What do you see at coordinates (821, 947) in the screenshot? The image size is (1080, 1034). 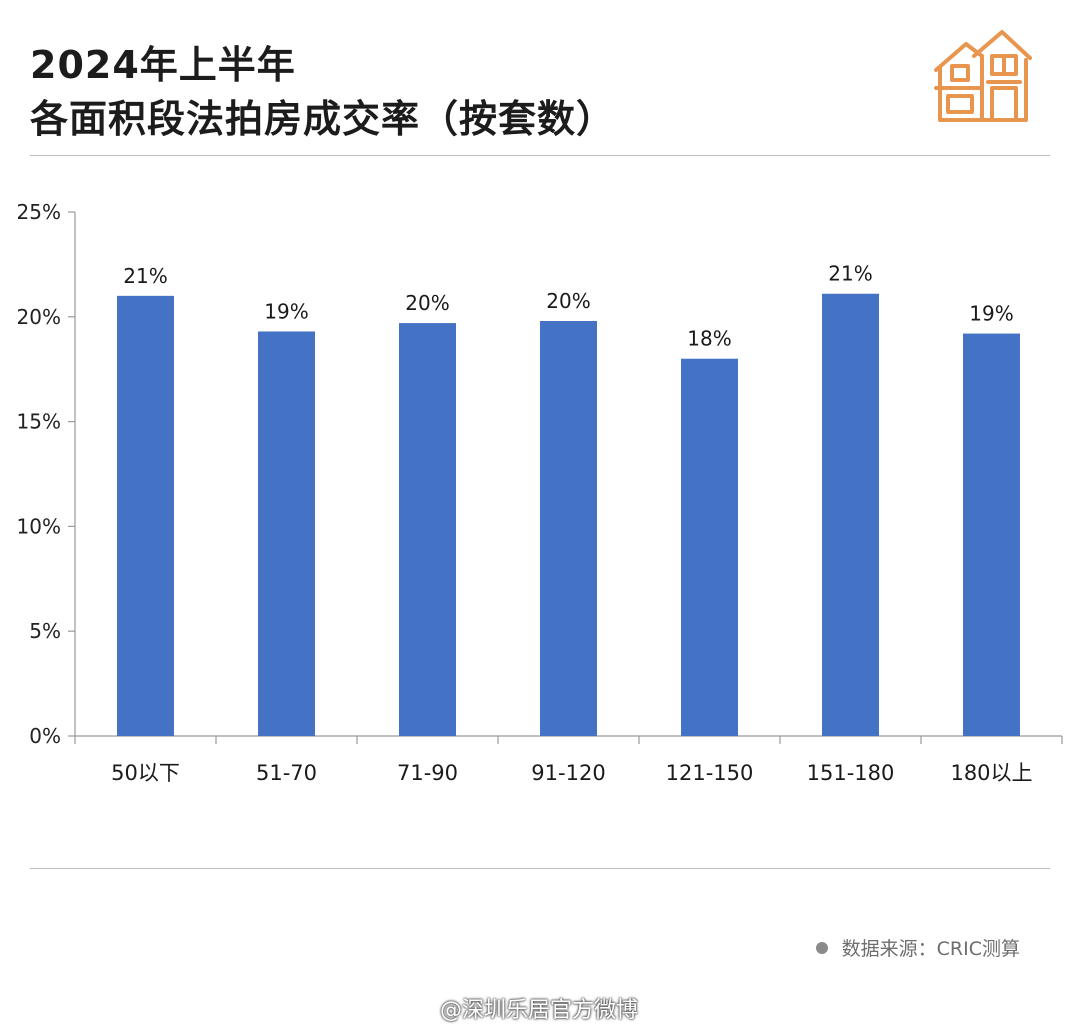 I see `bullet-icon` at bounding box center [821, 947].